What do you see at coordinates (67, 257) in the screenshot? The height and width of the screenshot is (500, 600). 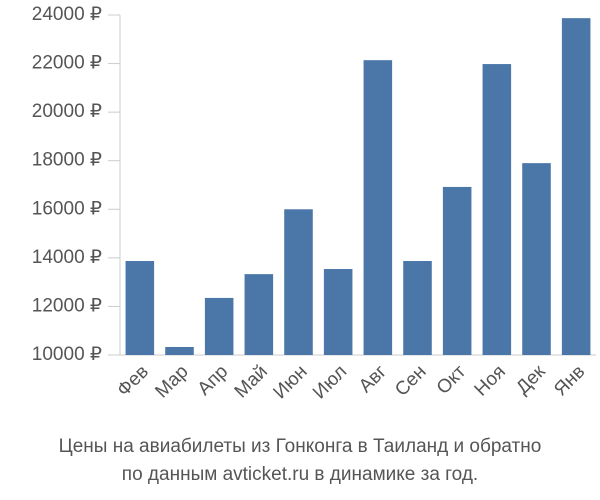 I see `y-tick-label: 14000 ₽` at bounding box center [67, 257].